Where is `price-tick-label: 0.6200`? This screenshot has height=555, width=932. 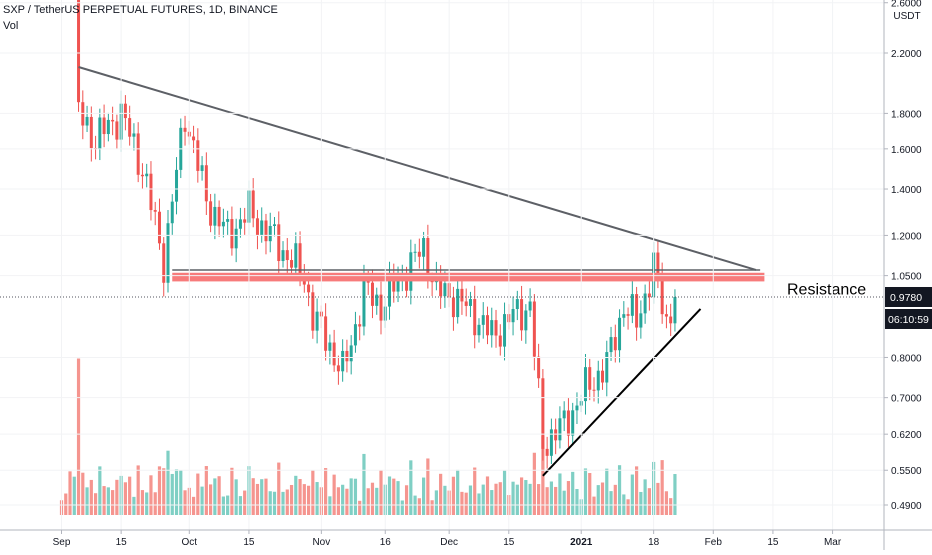
price-tick-label: 0.6200 is located at coordinates (906, 435).